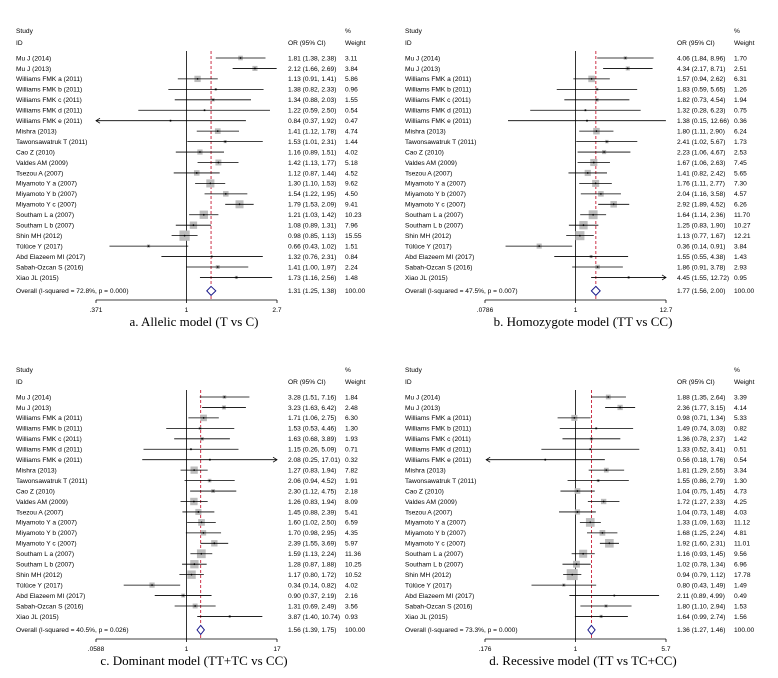 The image size is (778, 678). I want to click on study-or-ci: 2.23 (1.06, 4.67), so click(701, 152).